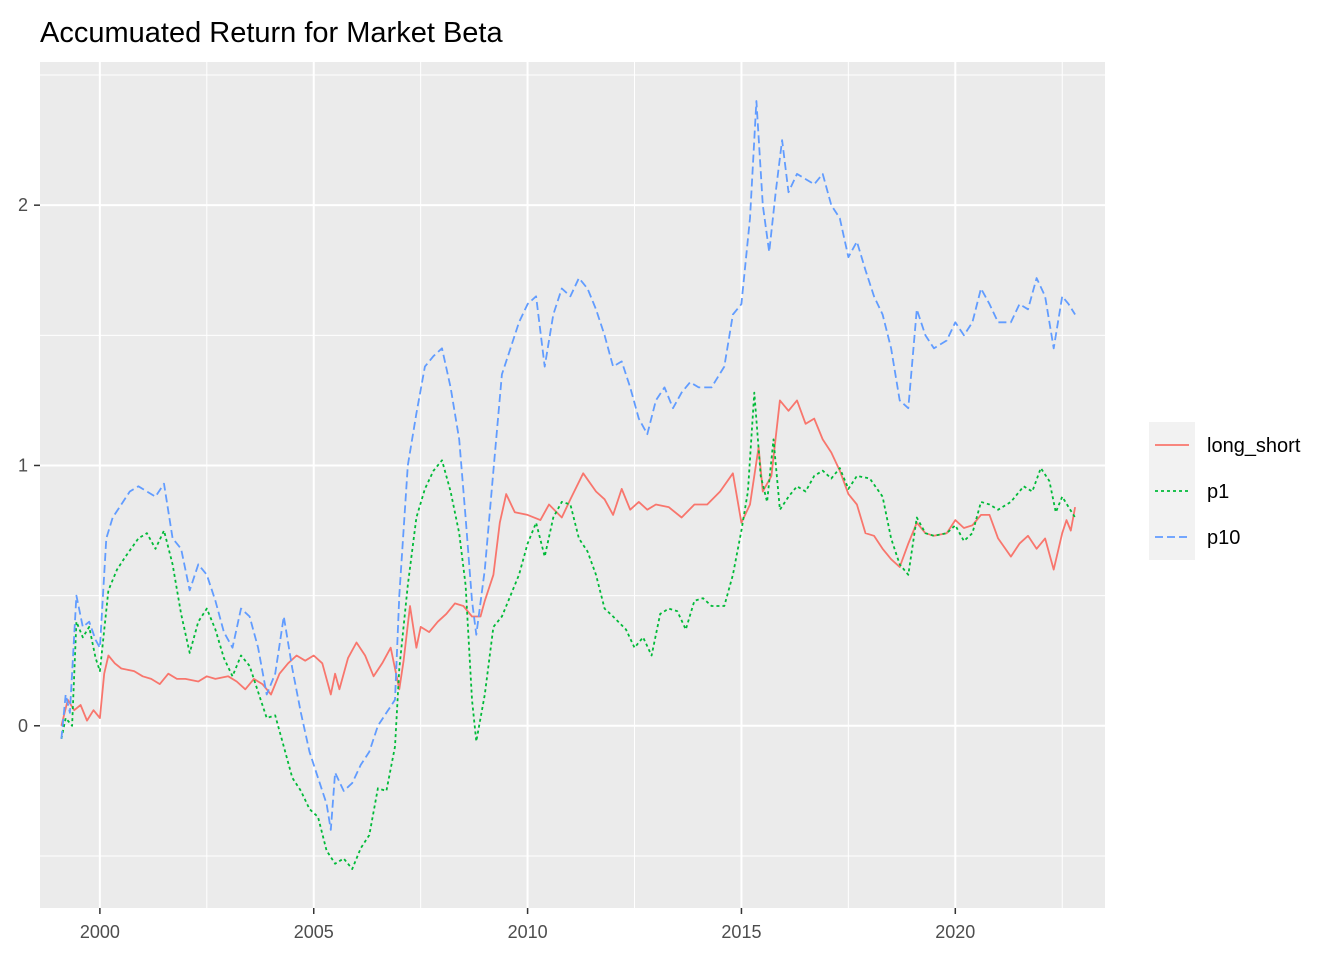  Describe the element at coordinates (100, 932) in the screenshot. I see `x-tick-label: 2000` at that location.